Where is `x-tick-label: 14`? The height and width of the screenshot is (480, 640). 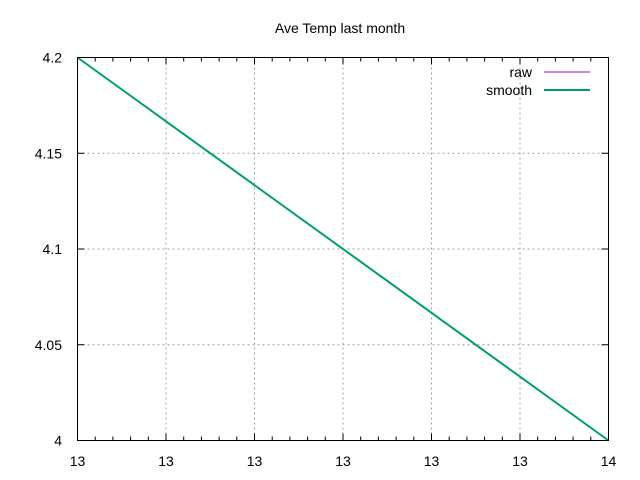 x-tick-label: 14 is located at coordinates (609, 461).